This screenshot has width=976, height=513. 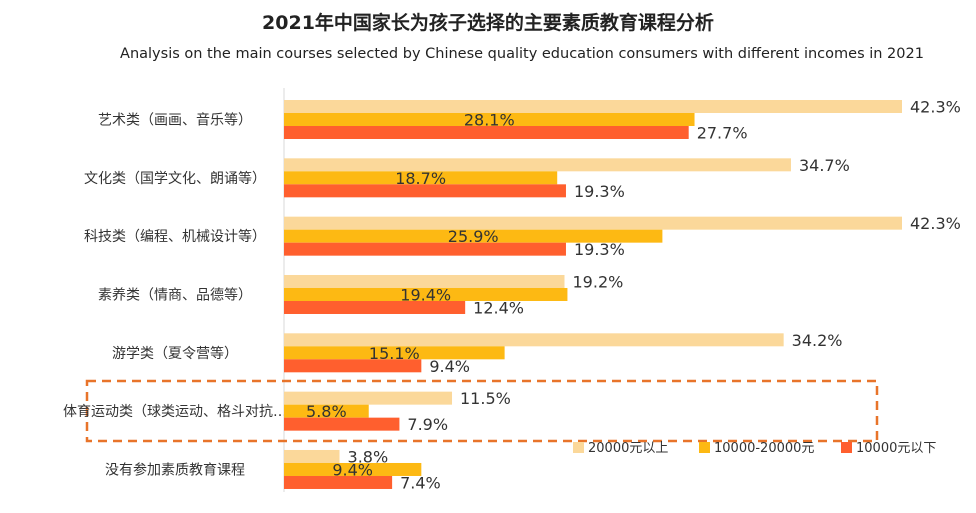 I want to click on legend-label: 10000-20000元, so click(x=764, y=448).